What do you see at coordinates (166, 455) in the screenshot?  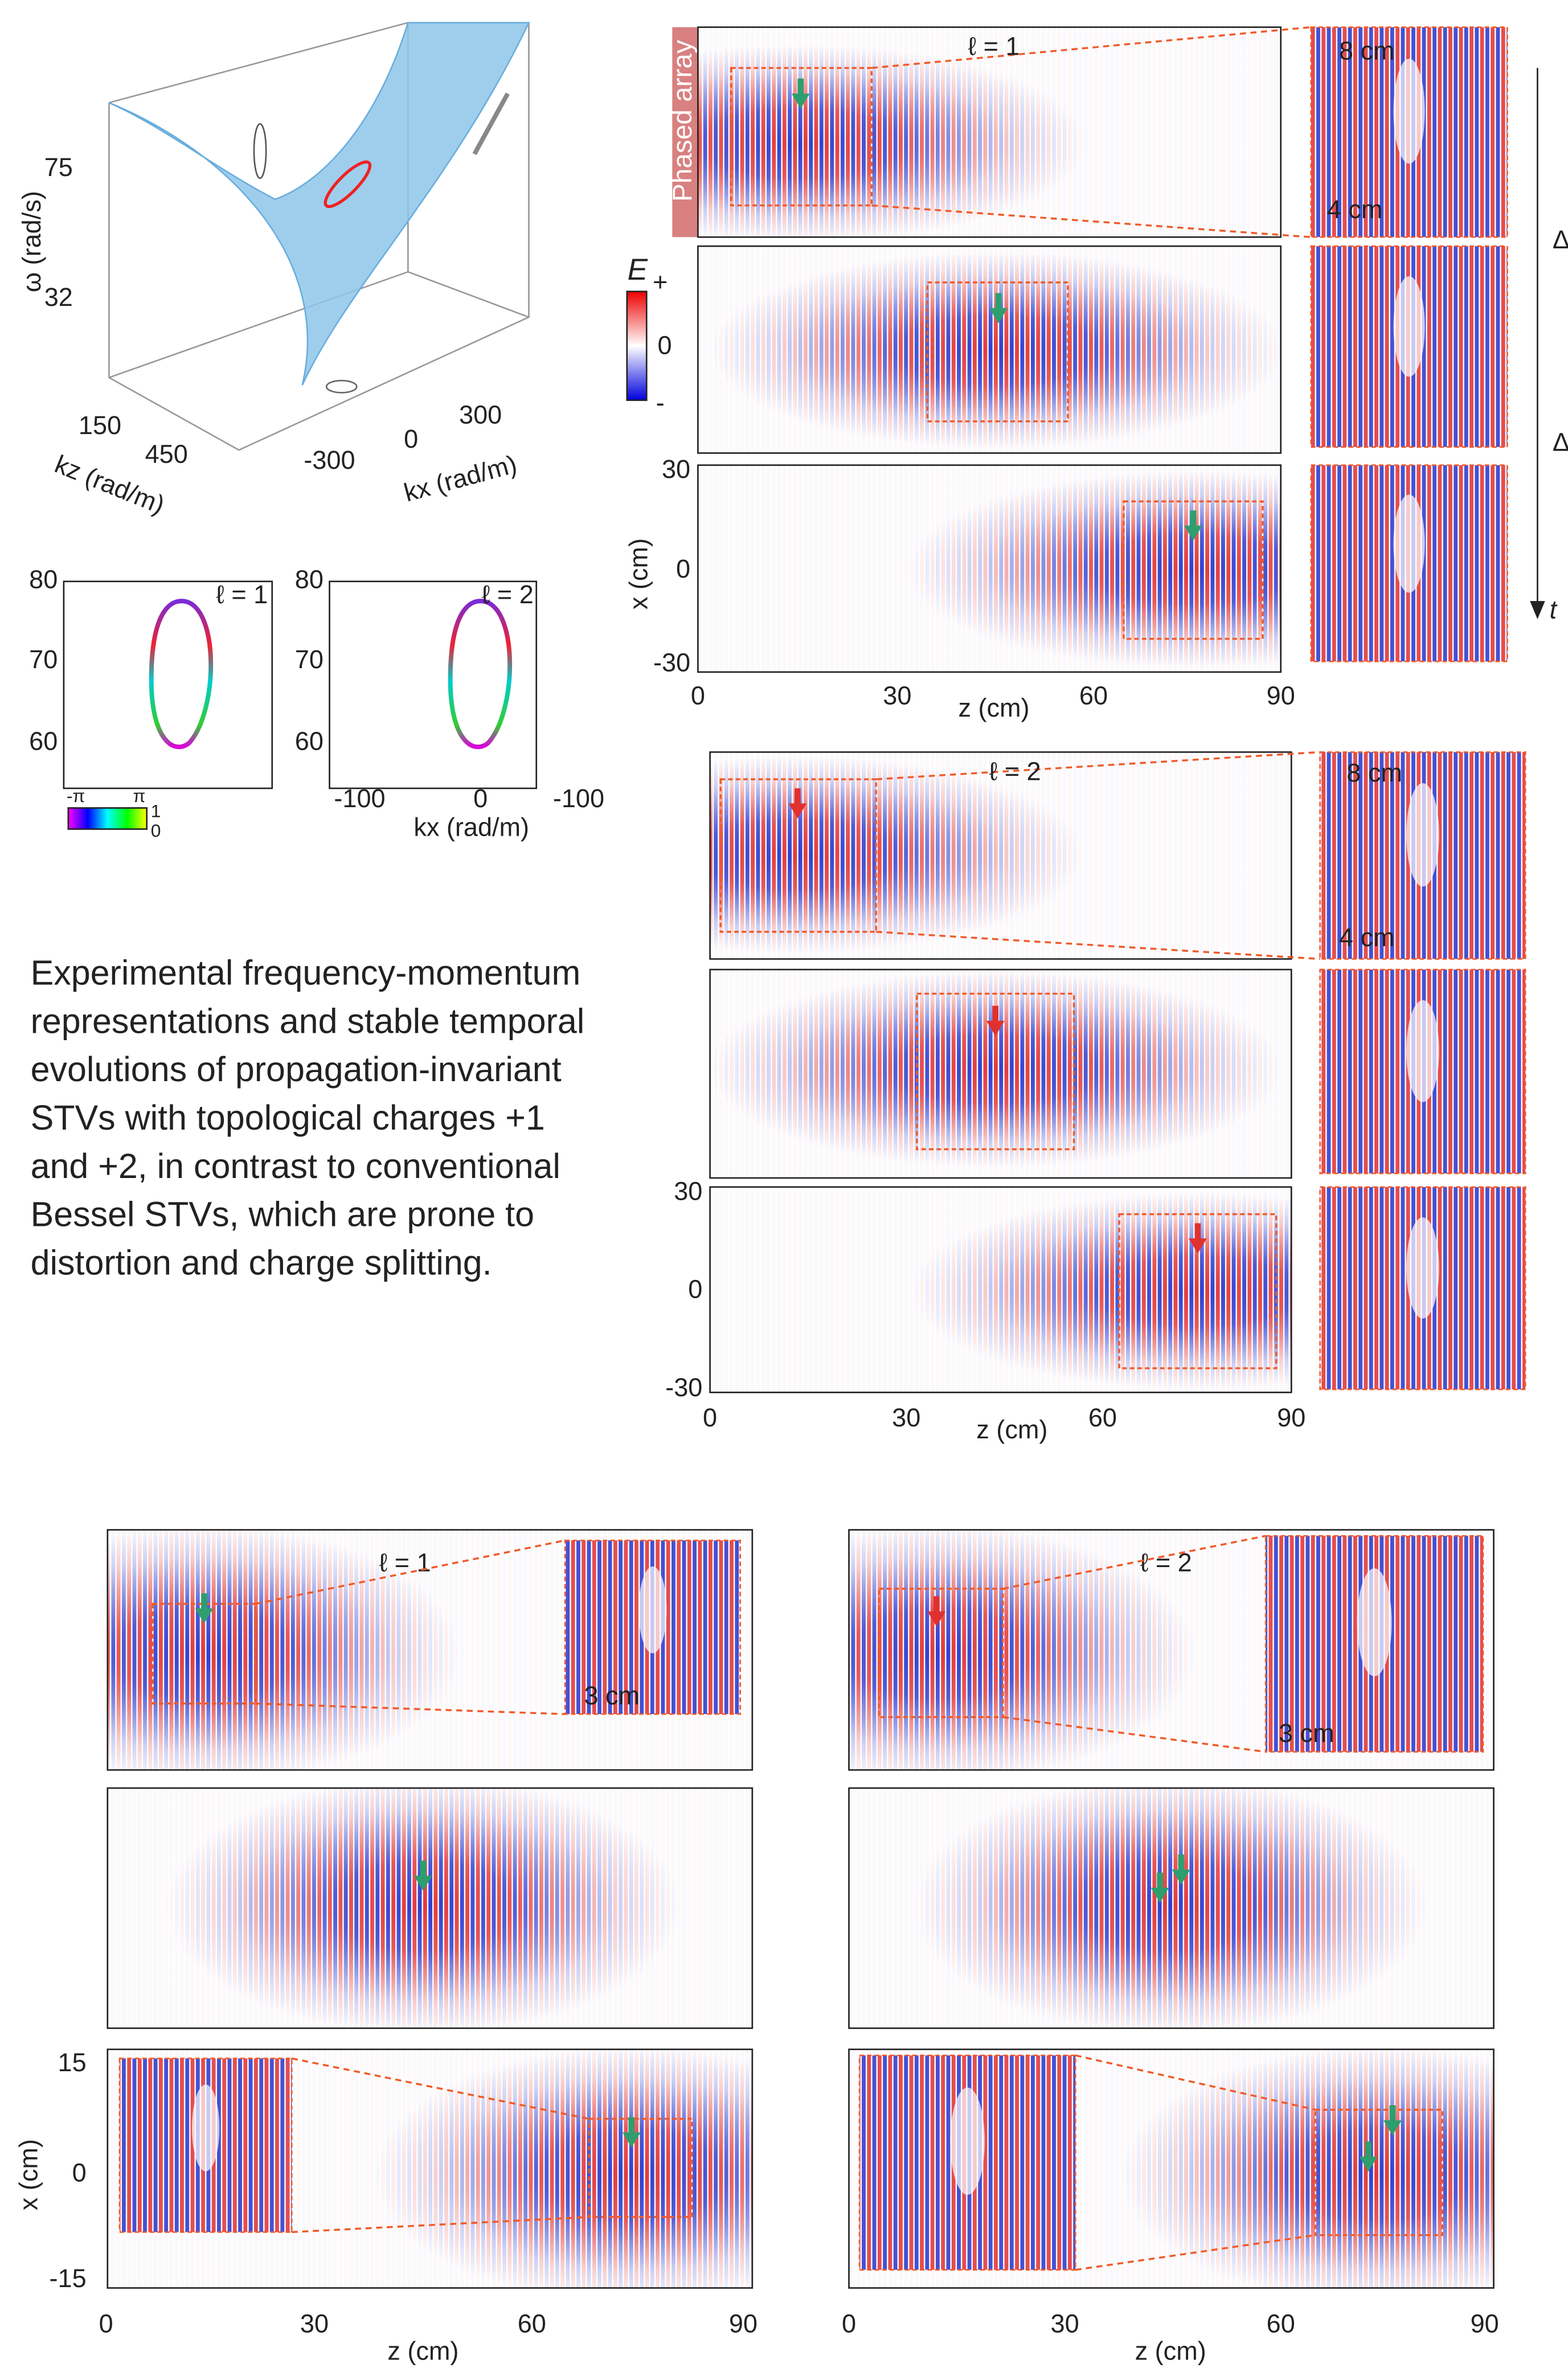 I see `tick-label: 450` at bounding box center [166, 455].